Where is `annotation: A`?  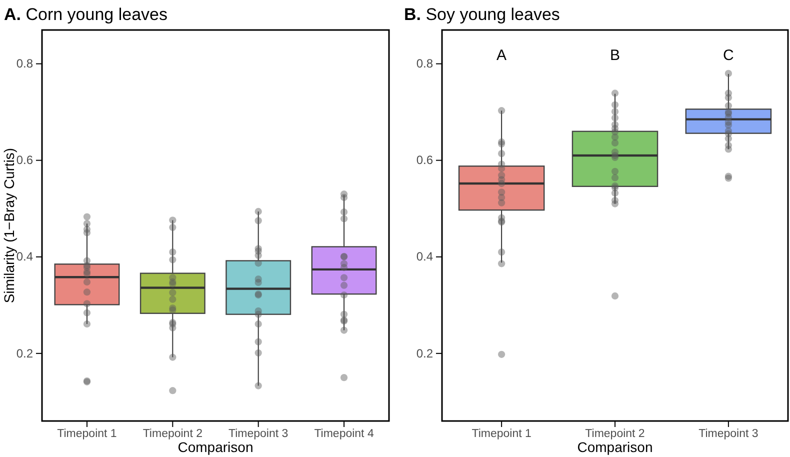
annotation: A is located at coordinates (501, 55).